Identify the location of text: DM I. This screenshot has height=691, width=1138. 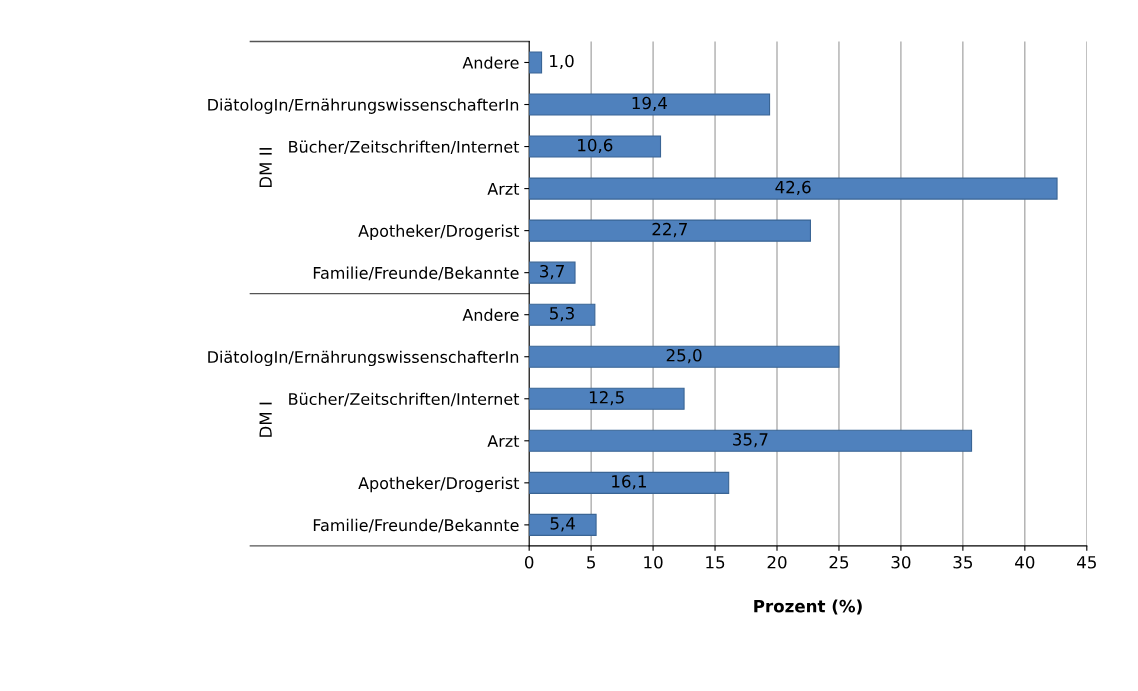
(265, 419).